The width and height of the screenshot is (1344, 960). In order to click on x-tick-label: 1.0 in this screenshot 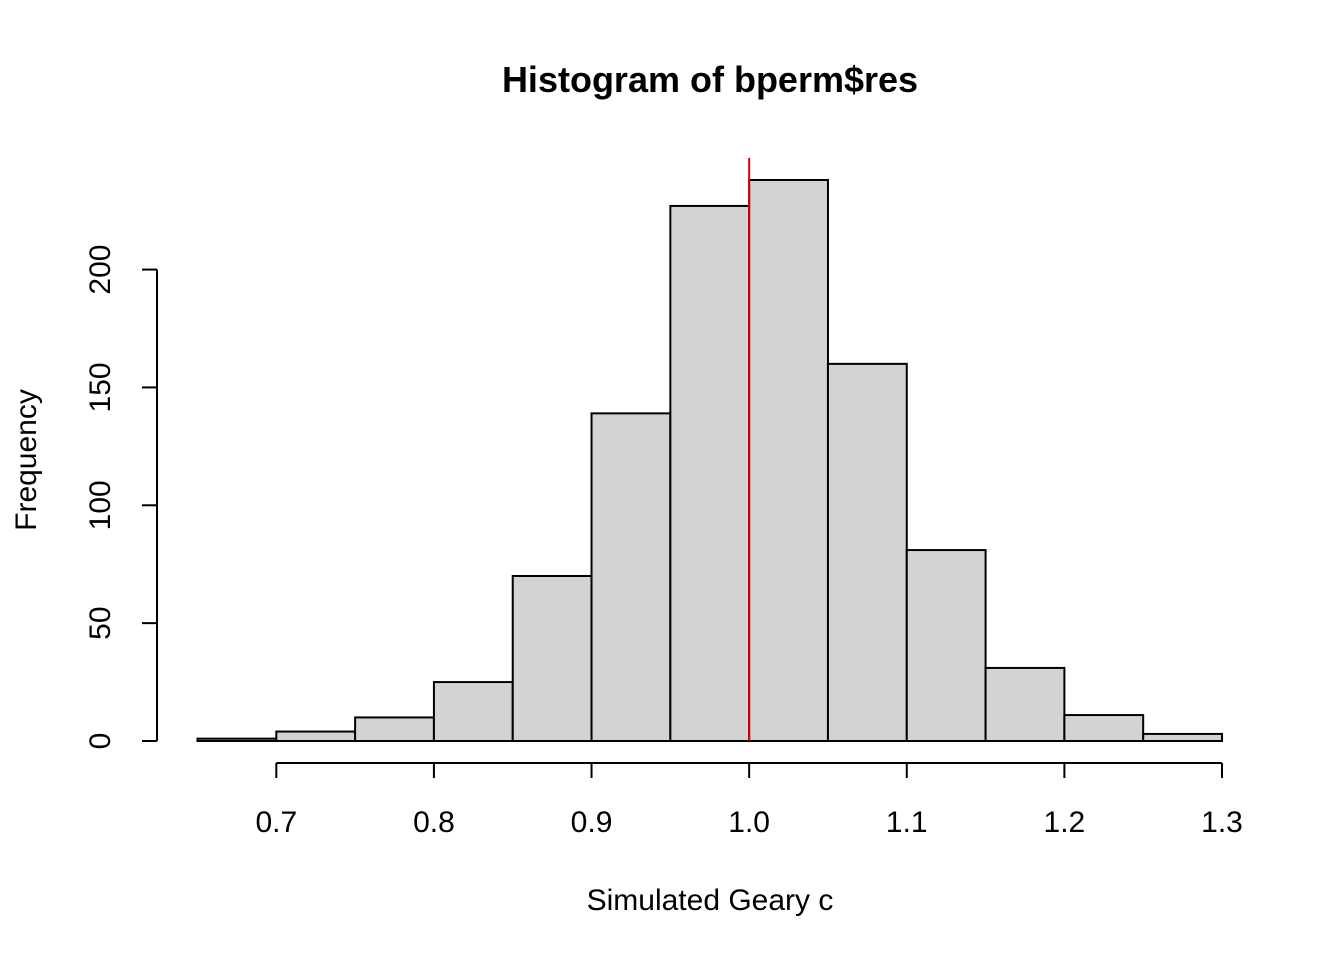, I will do `click(749, 822)`.